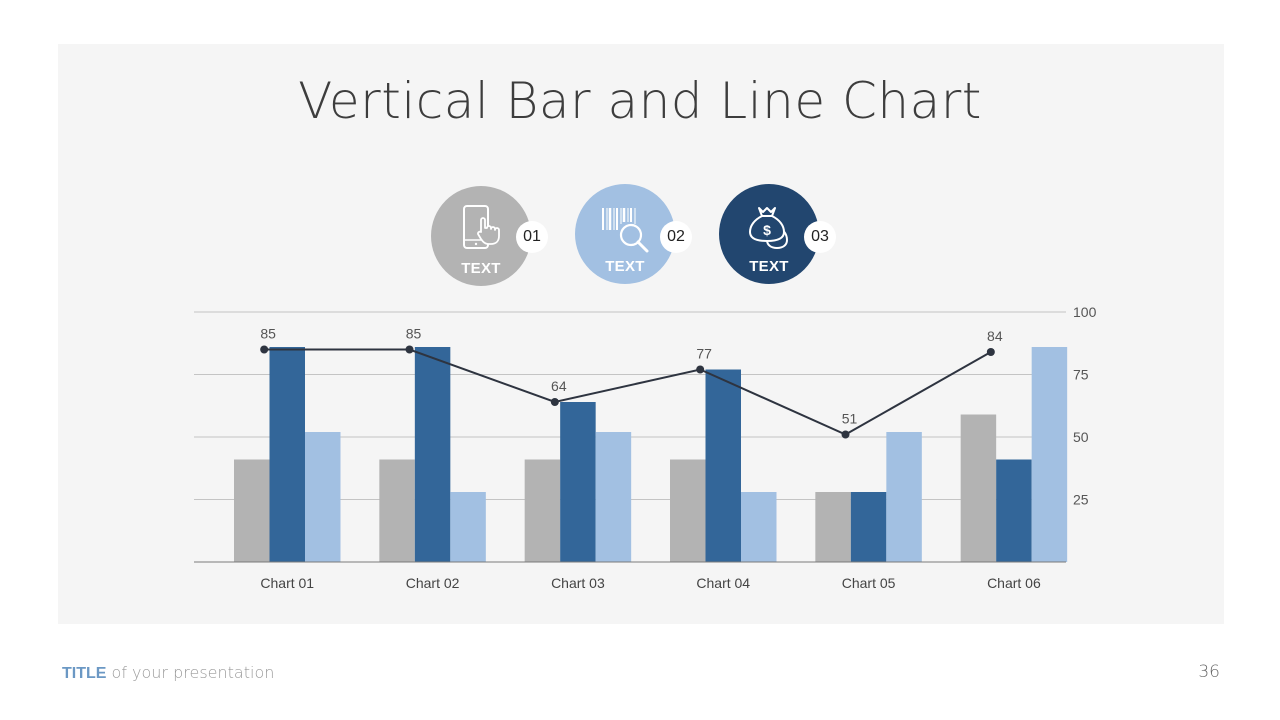 The height and width of the screenshot is (720, 1280). Describe the element at coordinates (532, 237) in the screenshot. I see `feature-number-badge: 01` at that location.